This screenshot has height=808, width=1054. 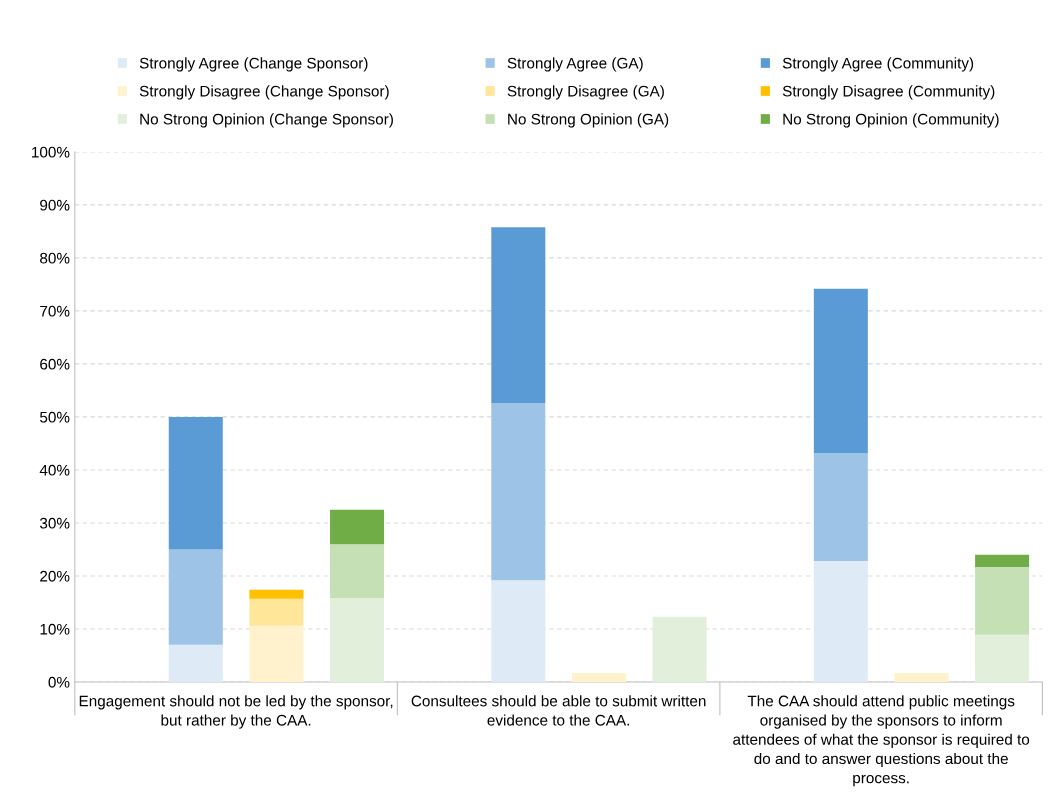 I want to click on y-tick-label: 0%, so click(x=59, y=682).